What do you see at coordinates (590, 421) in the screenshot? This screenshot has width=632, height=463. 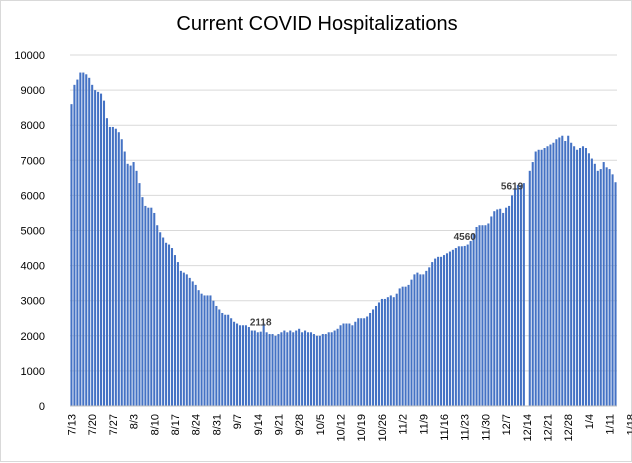 I see `x-tick-label: 1/4` at bounding box center [590, 421].